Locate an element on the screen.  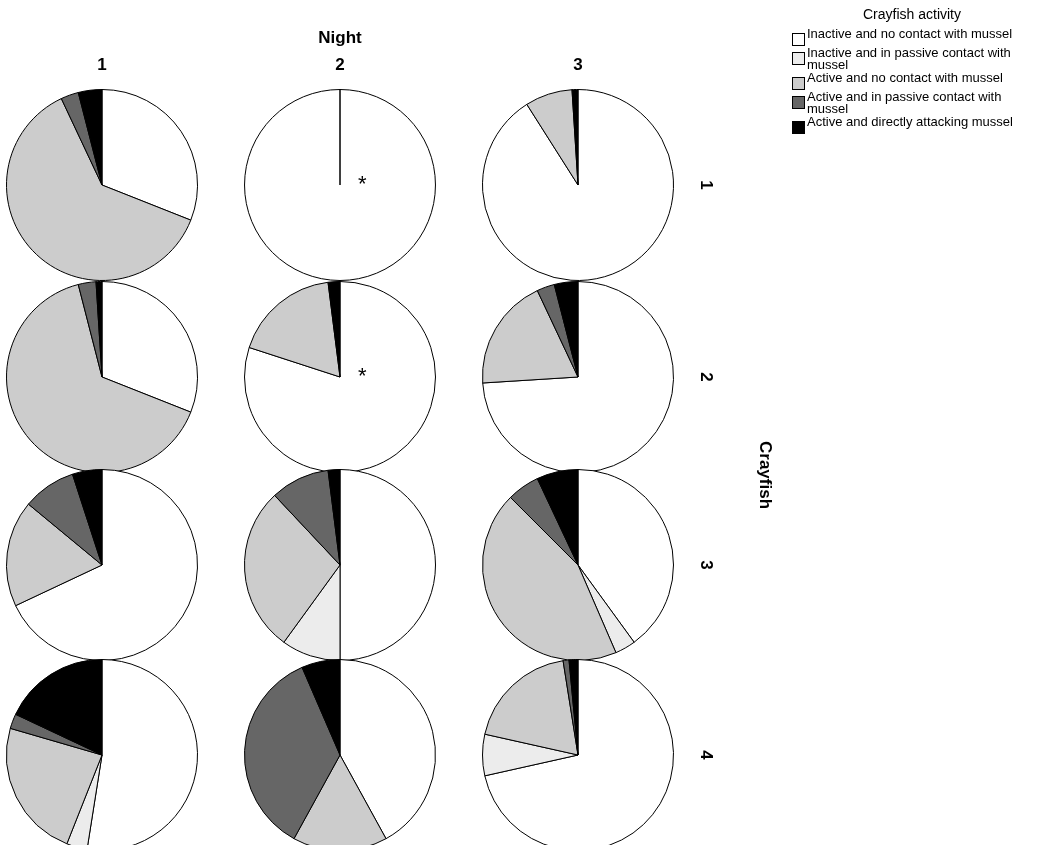
legend-title: Crayfish activity is located at coordinates (912, 14).